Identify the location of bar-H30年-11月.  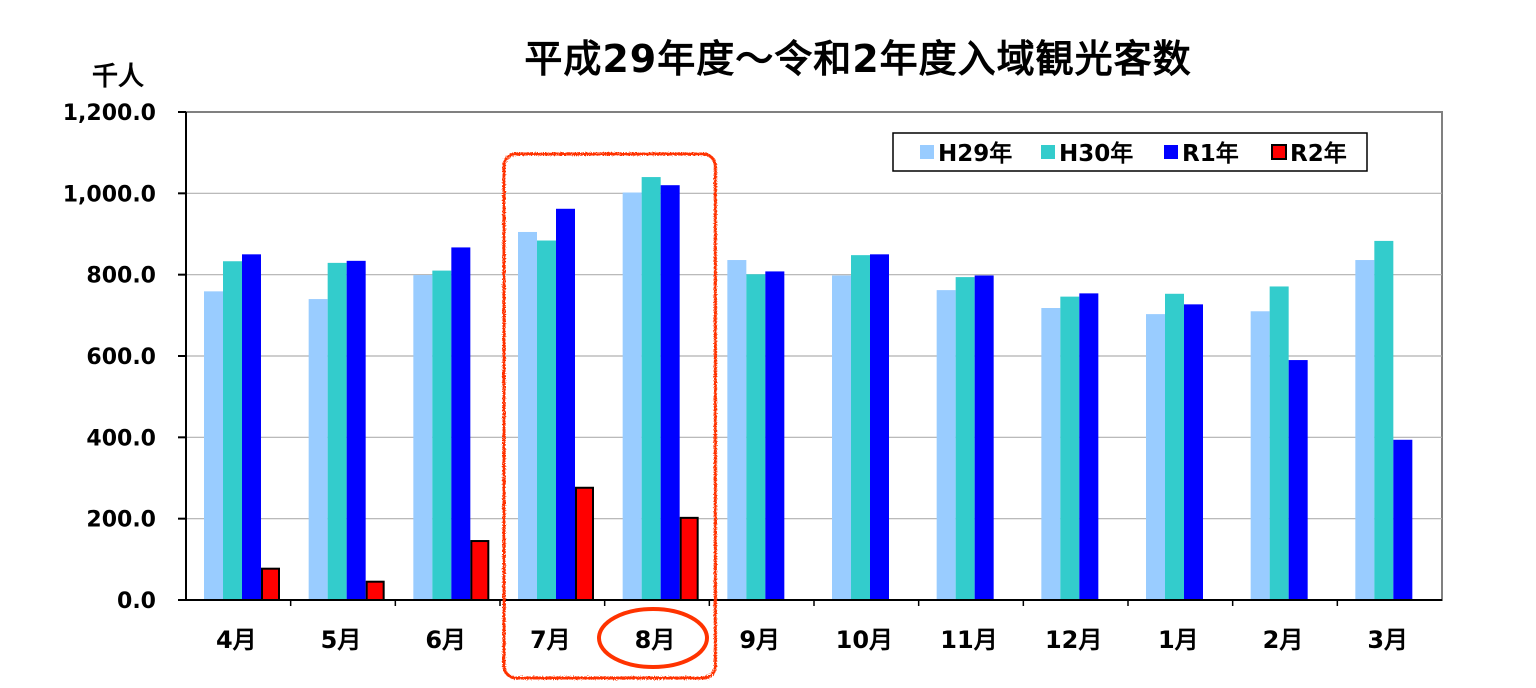
(965, 438).